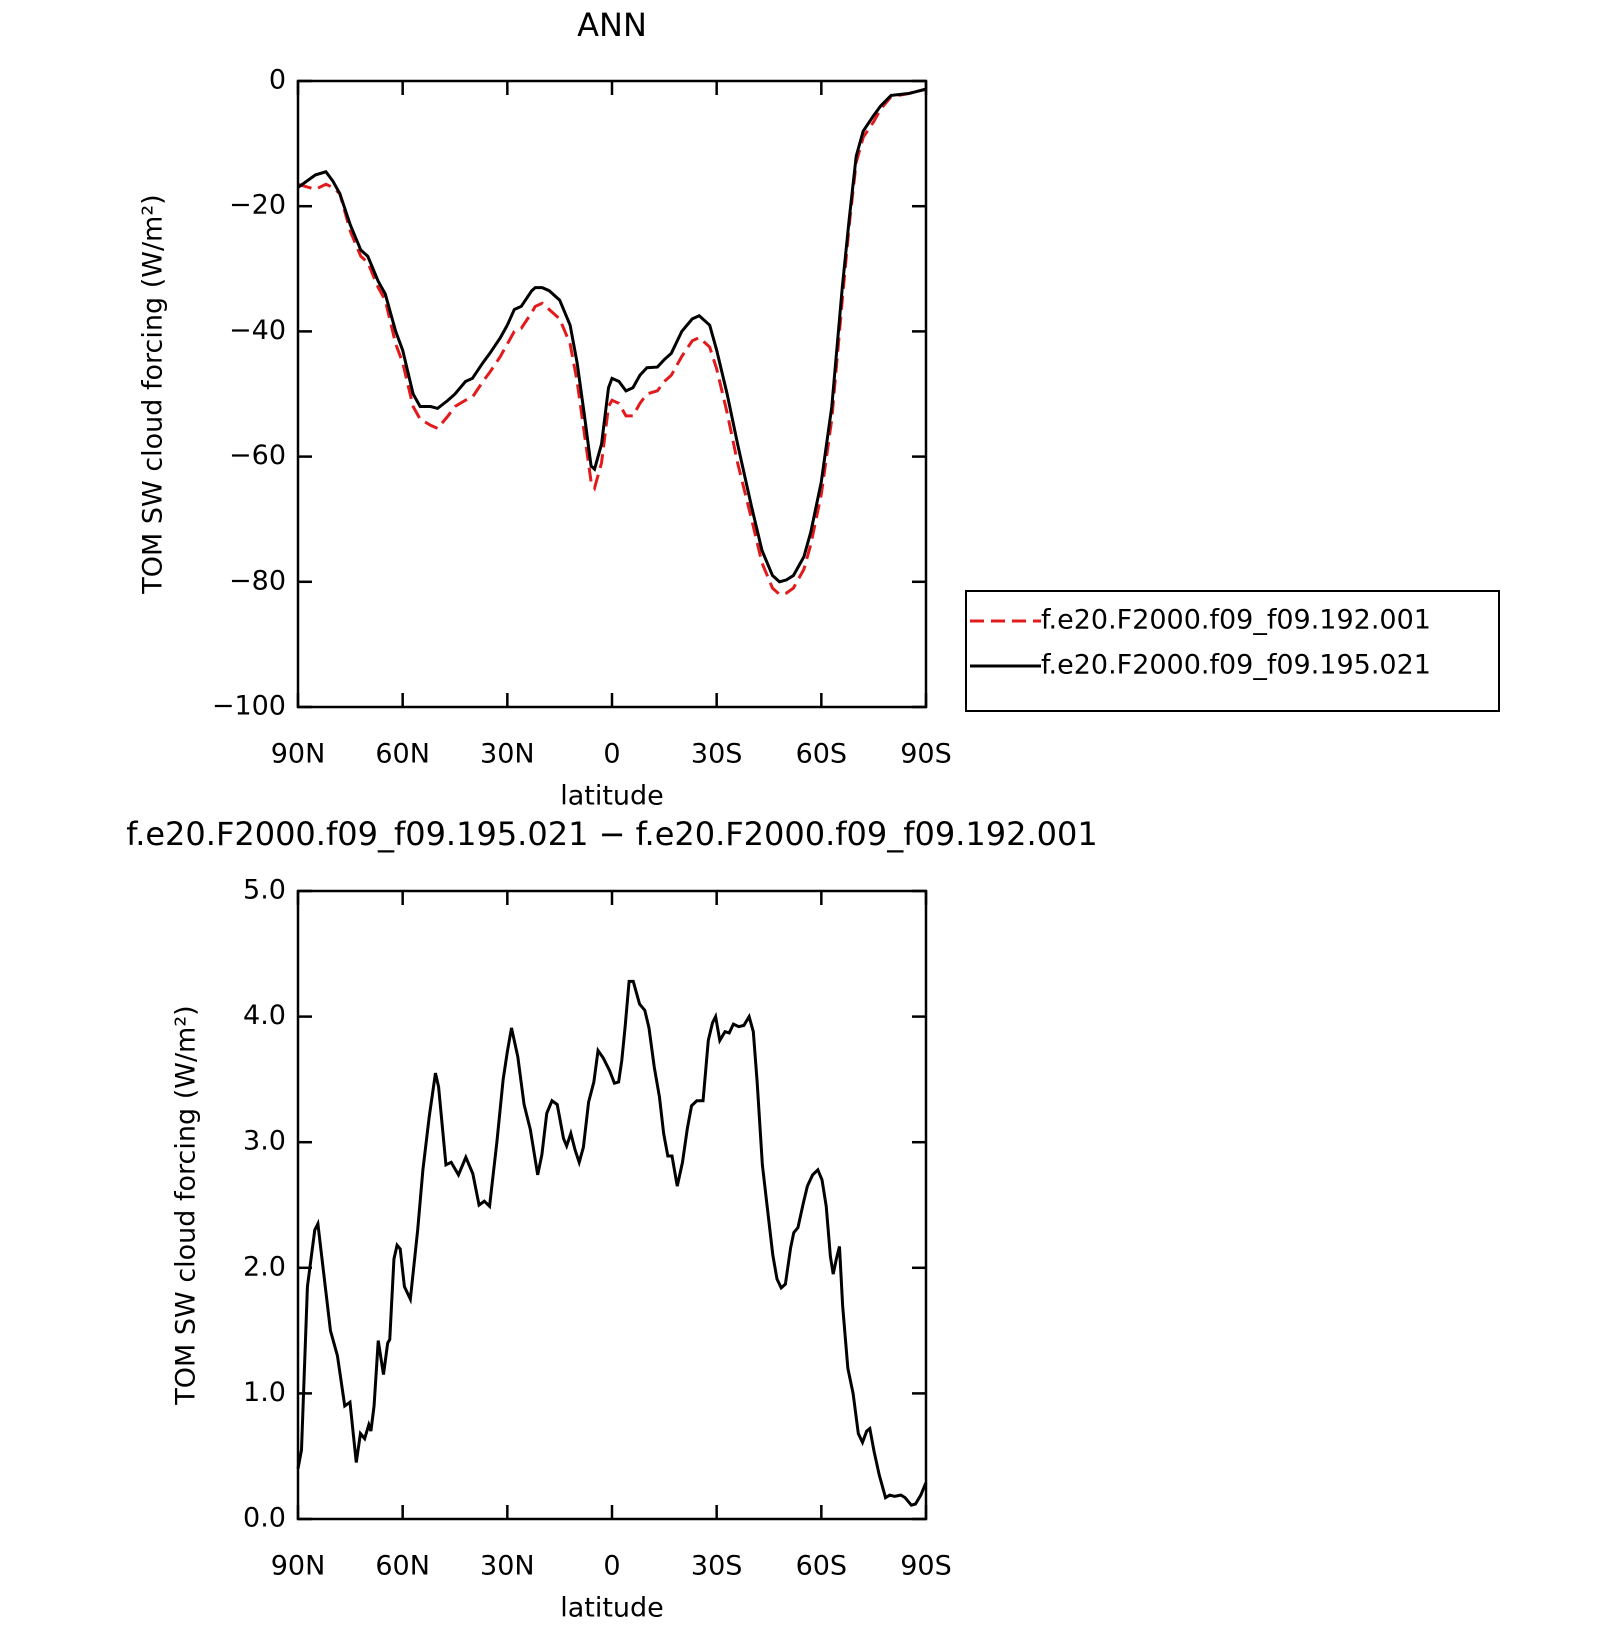 The height and width of the screenshot is (1641, 1613). I want to click on y-tick-label: −60, so click(257, 455).